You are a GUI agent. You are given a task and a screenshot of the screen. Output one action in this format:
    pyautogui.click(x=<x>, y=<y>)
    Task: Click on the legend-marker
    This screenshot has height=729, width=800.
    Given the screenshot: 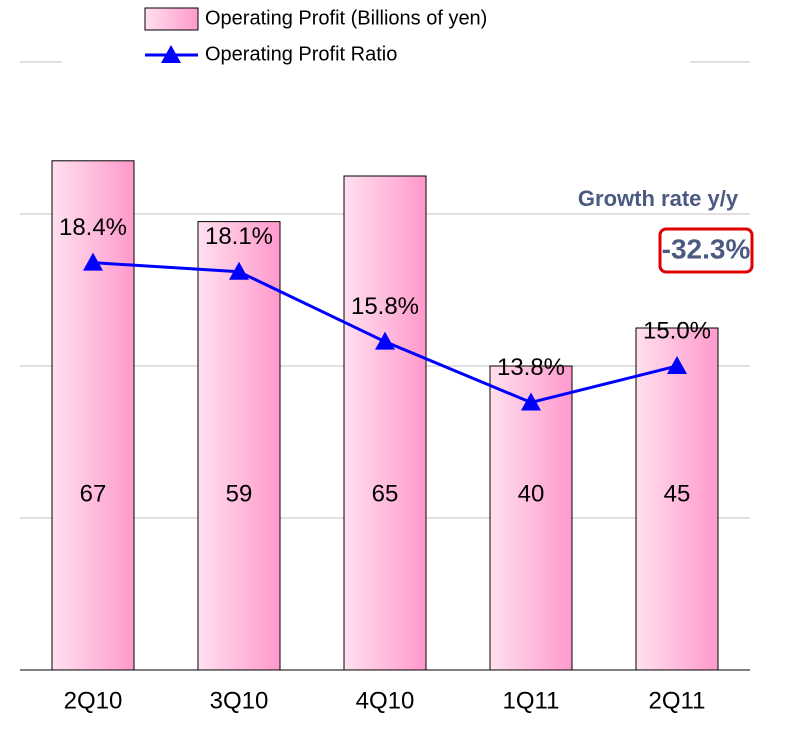 What is the action you would take?
    pyautogui.click(x=171, y=54)
    